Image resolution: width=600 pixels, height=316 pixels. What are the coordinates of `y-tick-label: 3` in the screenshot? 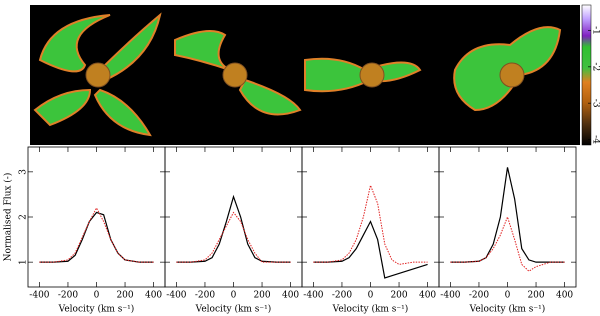 It's located at (24, 172).